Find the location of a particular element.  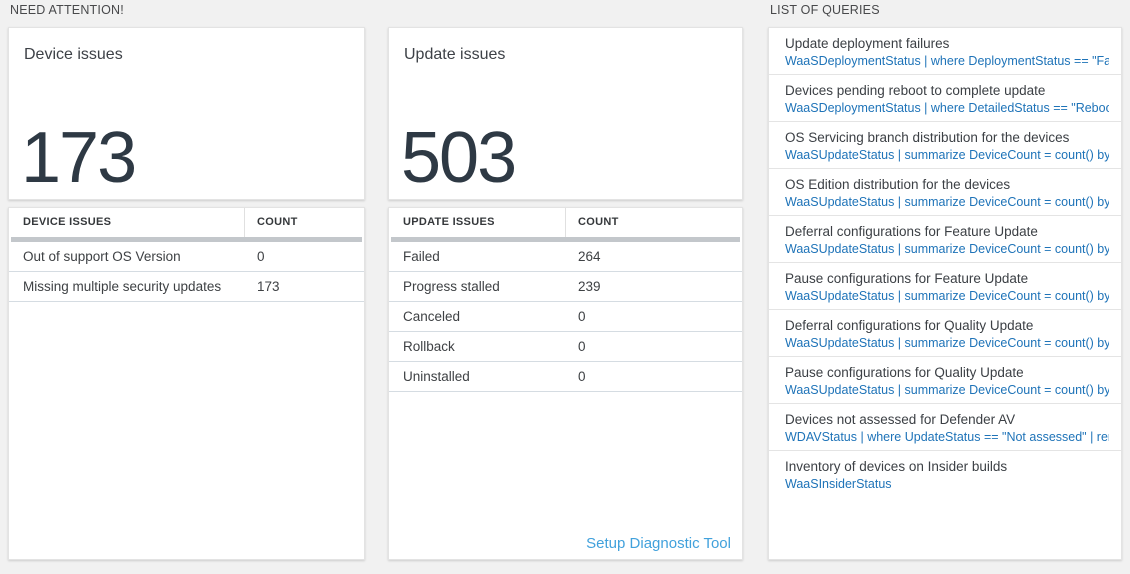

row-label: Uninstalled is located at coordinates (436, 376).